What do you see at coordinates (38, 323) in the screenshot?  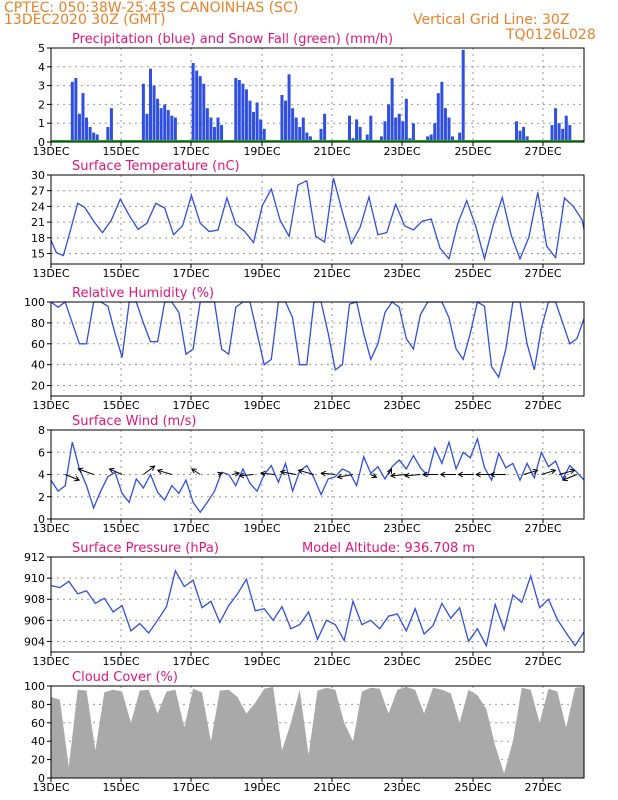 I see `y-tick-label: 80` at bounding box center [38, 323].